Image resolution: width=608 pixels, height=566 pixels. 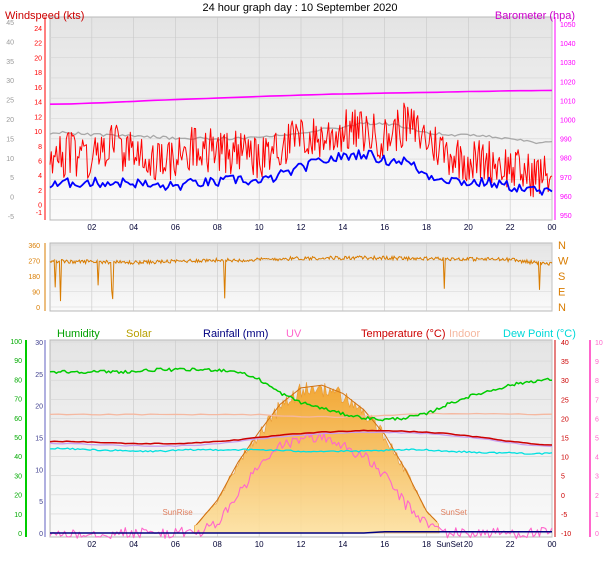 I want to click on compass-label: W, so click(x=563, y=262).